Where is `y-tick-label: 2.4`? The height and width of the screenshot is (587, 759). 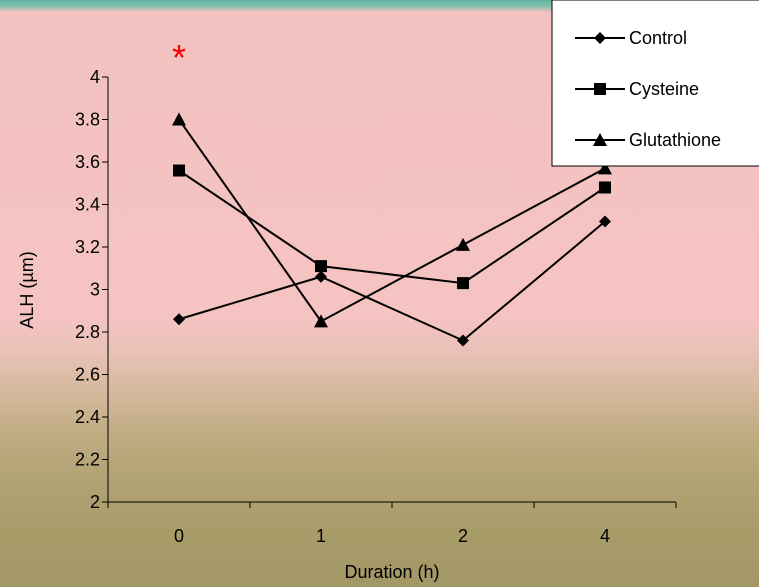 y-tick-label: 2.4 is located at coordinates (87, 417).